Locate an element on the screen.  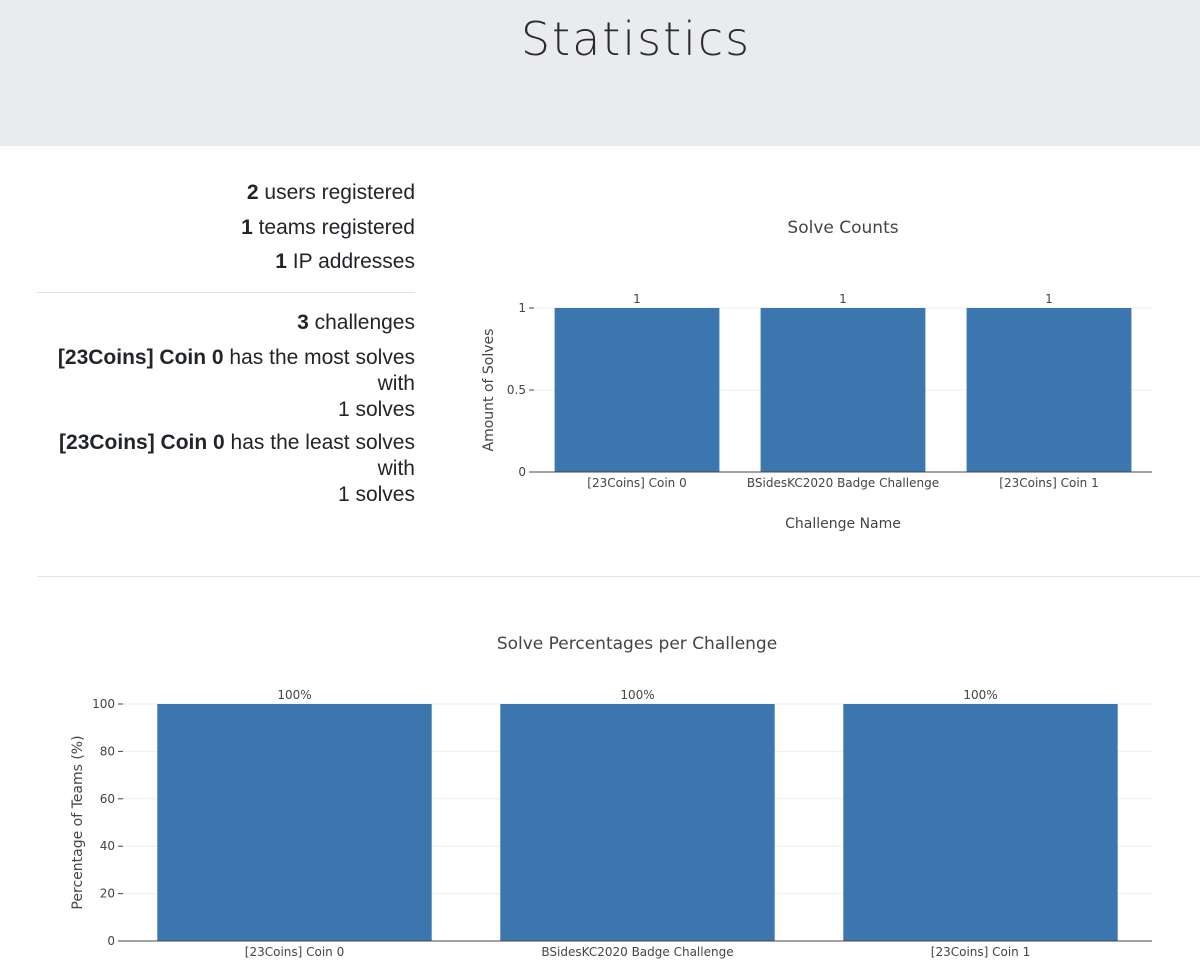
x-axis-label: Challenge Name is located at coordinates (843, 524).